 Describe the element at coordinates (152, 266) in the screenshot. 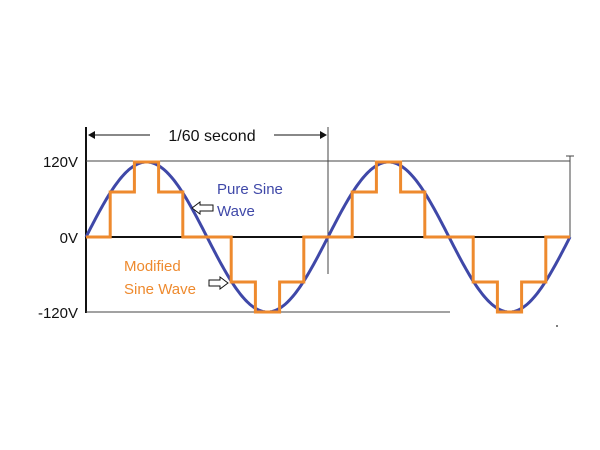

I see `modified-sine-label-line1: Modified` at that location.